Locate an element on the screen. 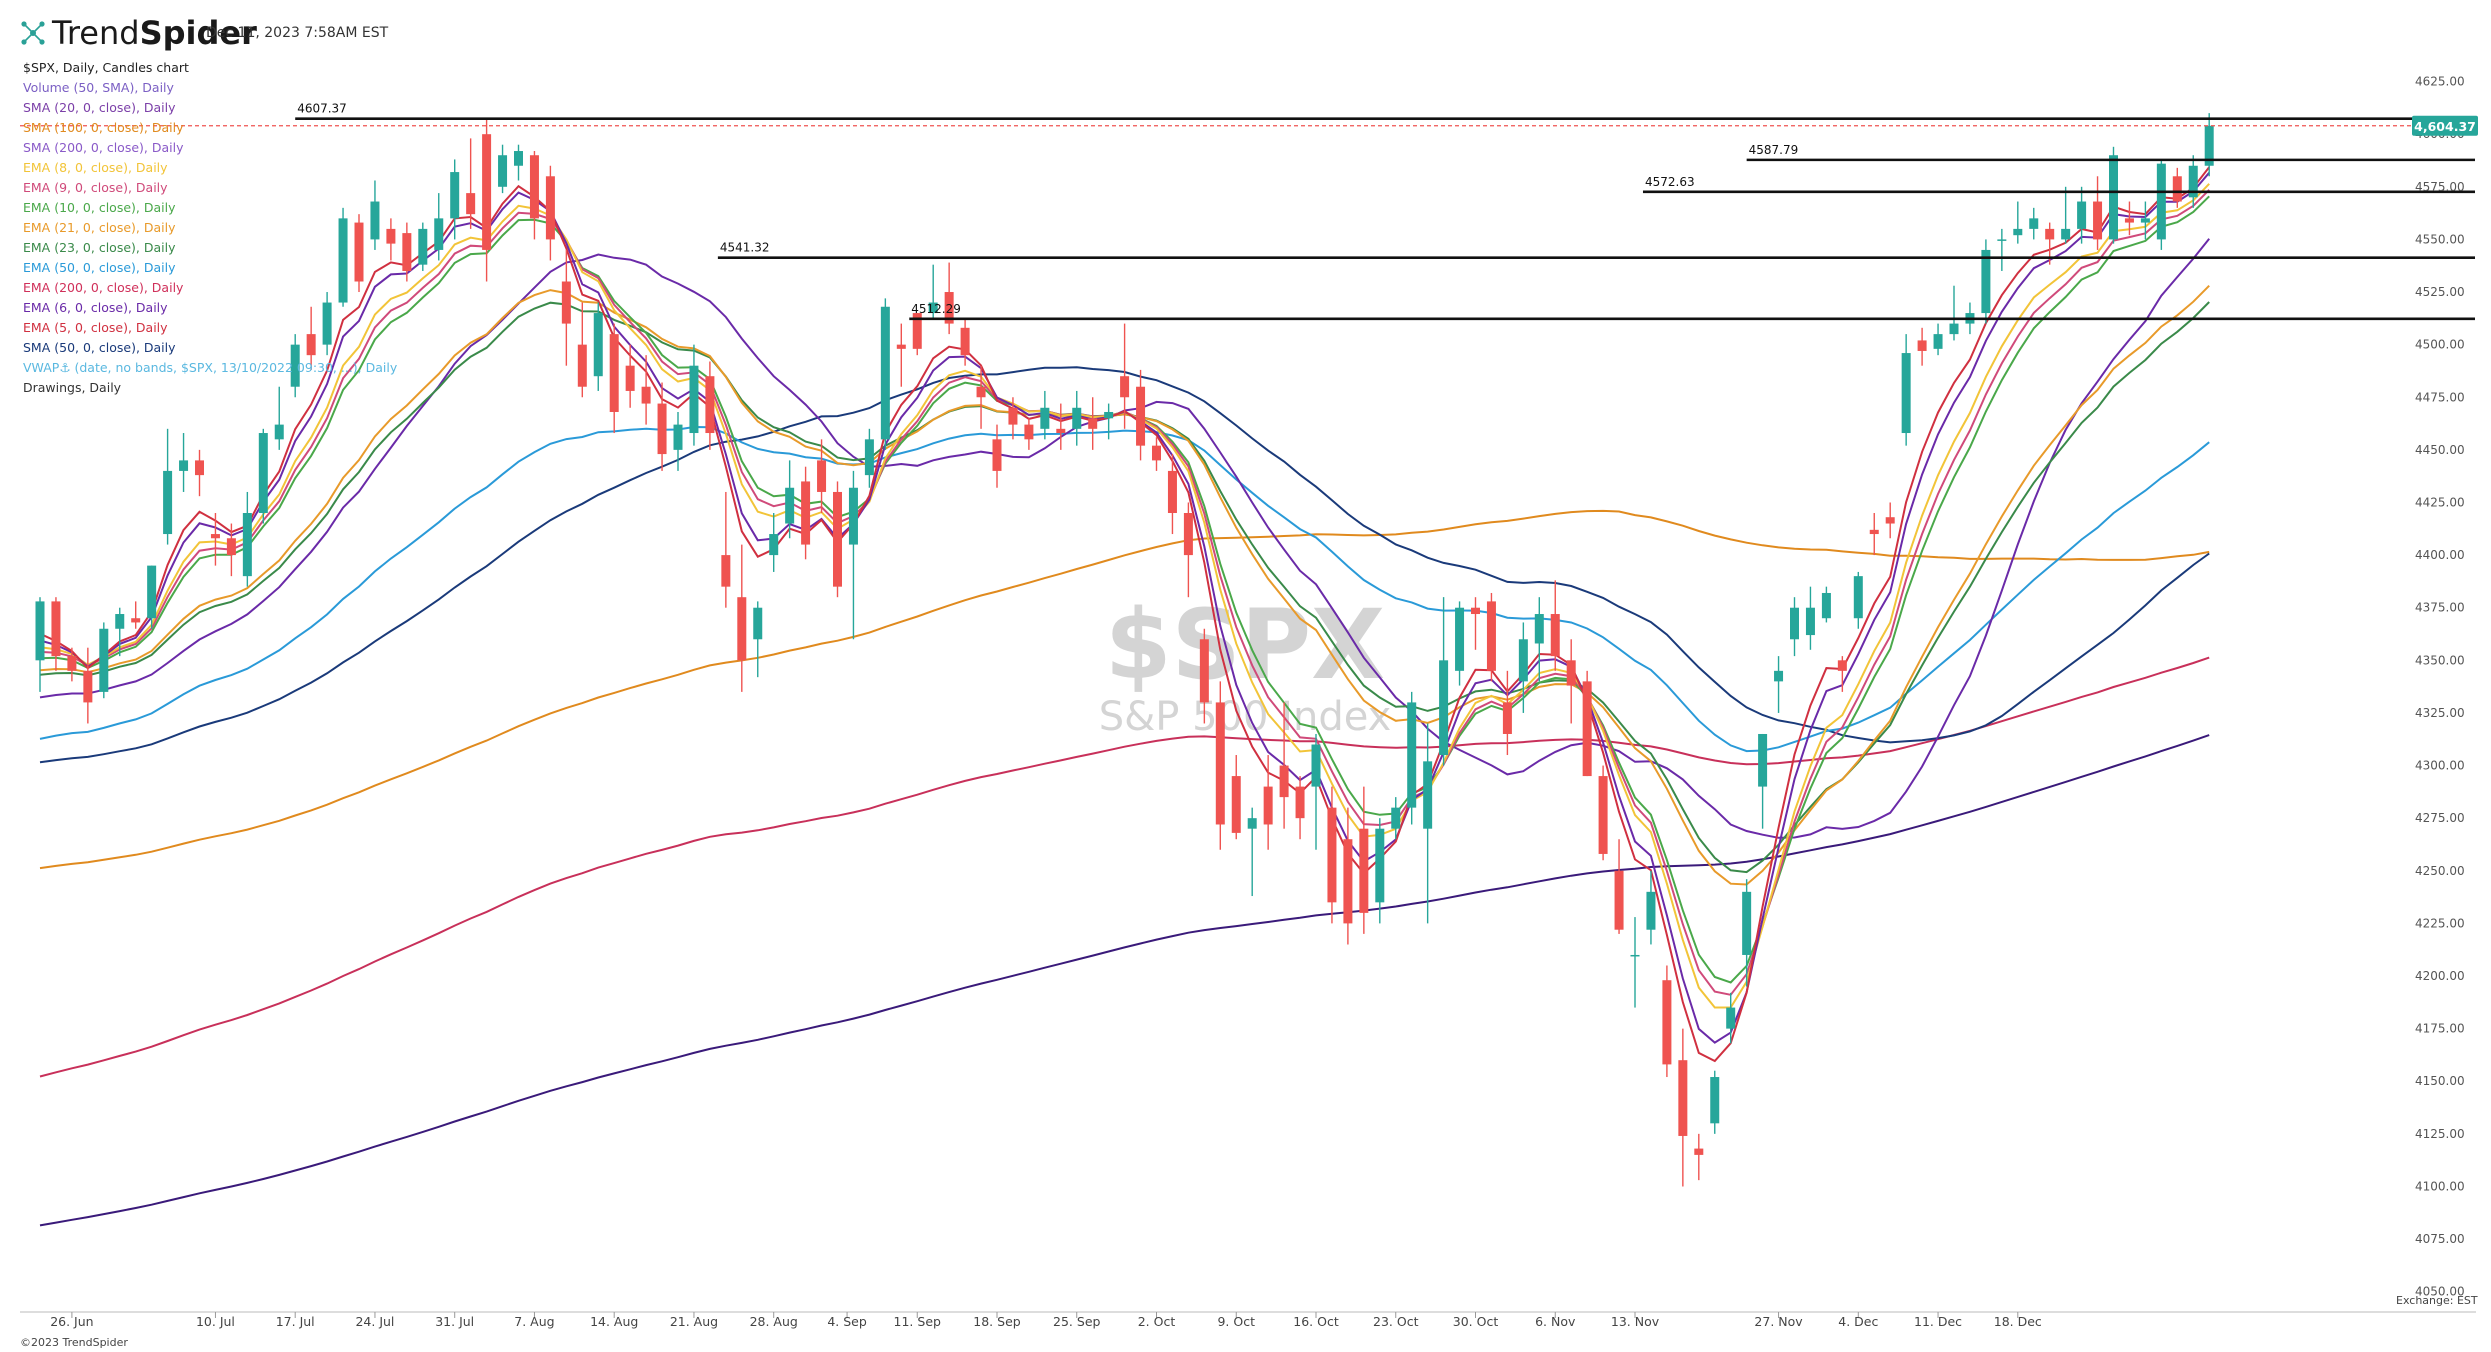 The width and height of the screenshot is (2491, 1352). x-tick-label: 28. Aug is located at coordinates (774, 1321).